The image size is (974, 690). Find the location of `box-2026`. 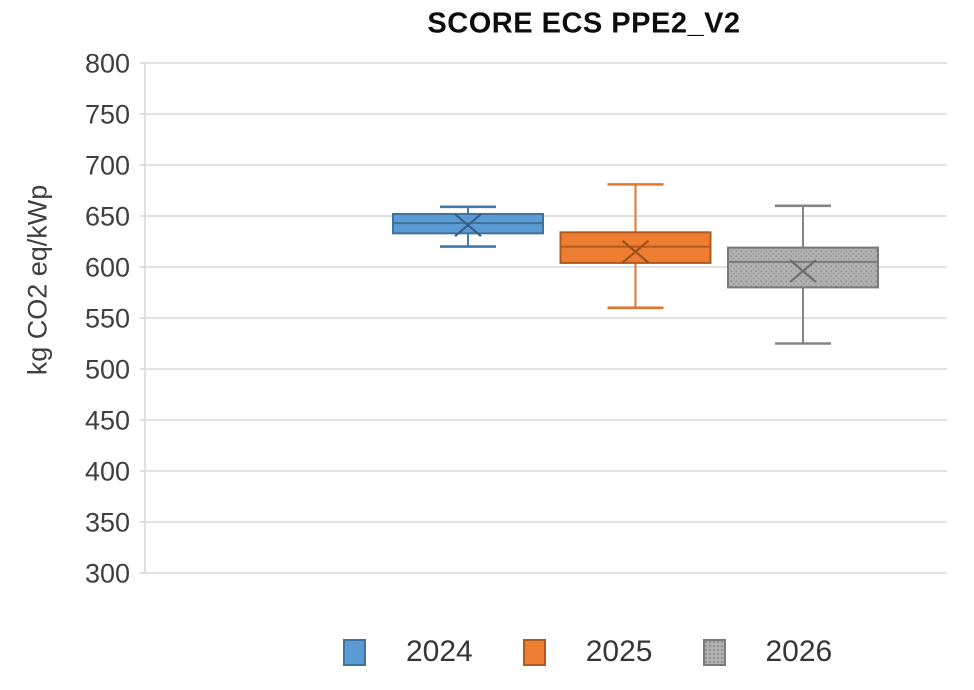

box-2026 is located at coordinates (803, 274).